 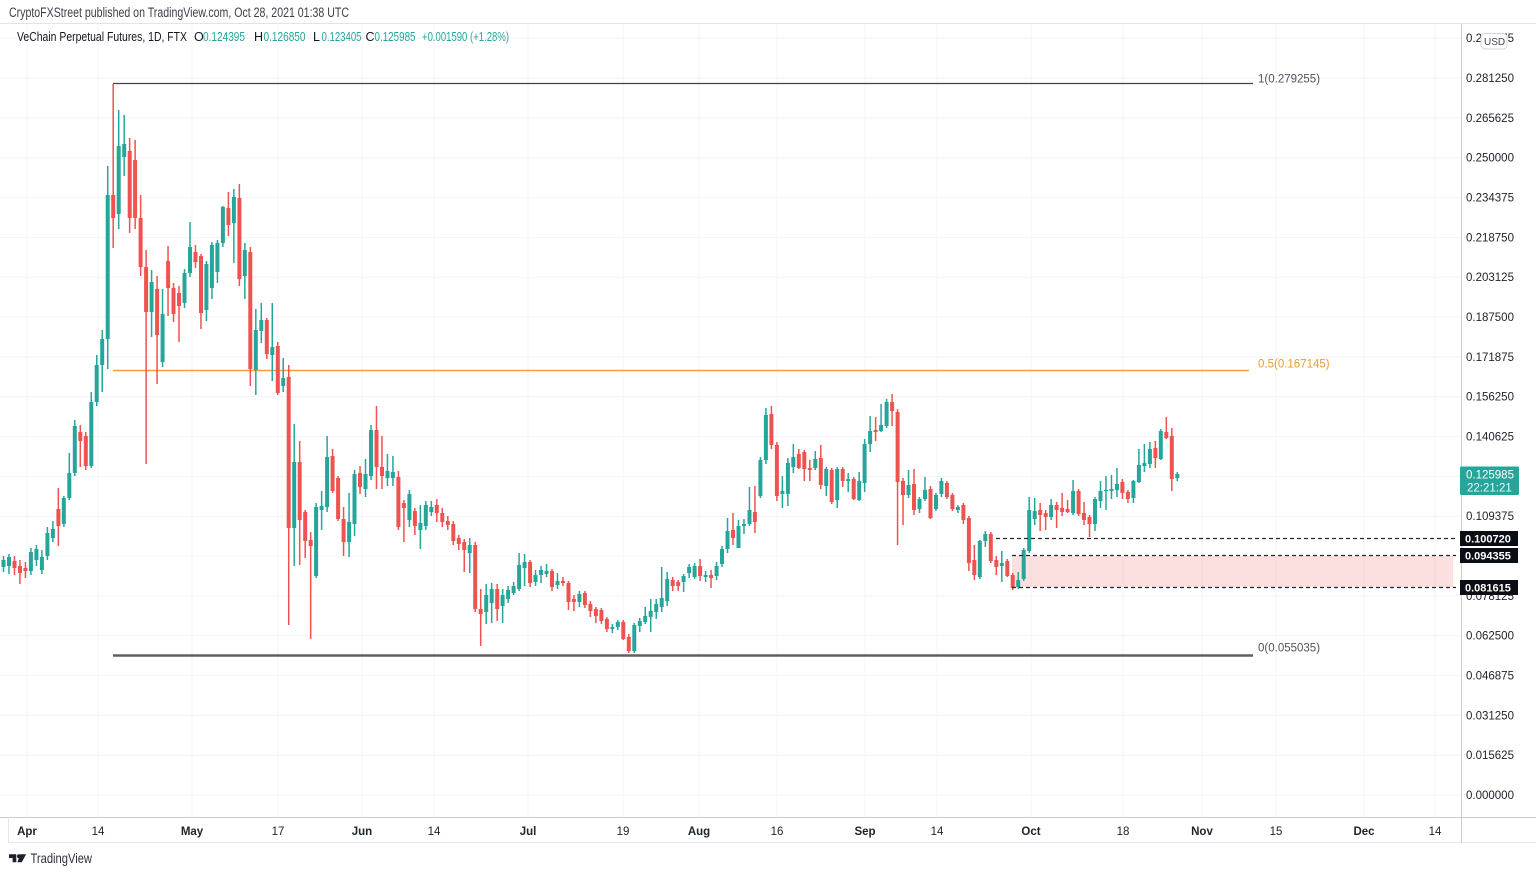 I want to click on svg-text: 0.109375, so click(x=1490, y=517).